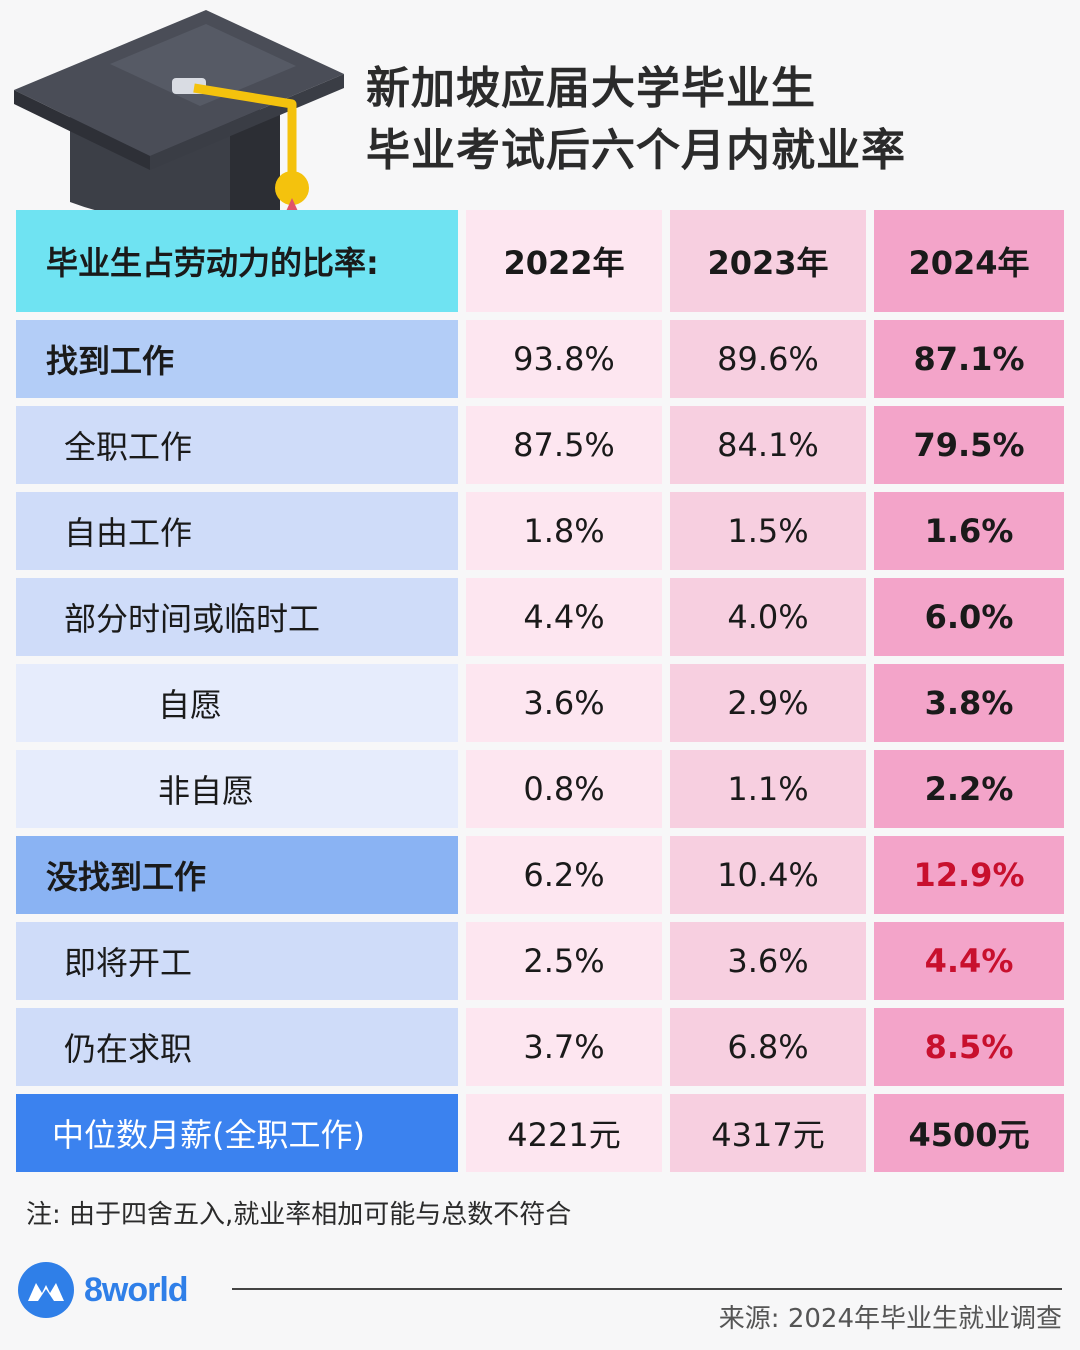 Image resolution: width=1080 pixels, height=1350 pixels. I want to click on value-2023: 89.6%, so click(768, 359).